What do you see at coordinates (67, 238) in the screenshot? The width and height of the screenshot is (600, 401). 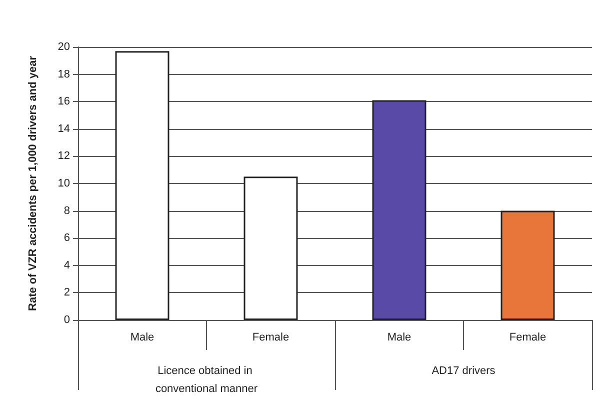 I see `y-tick-label: 6` at bounding box center [67, 238].